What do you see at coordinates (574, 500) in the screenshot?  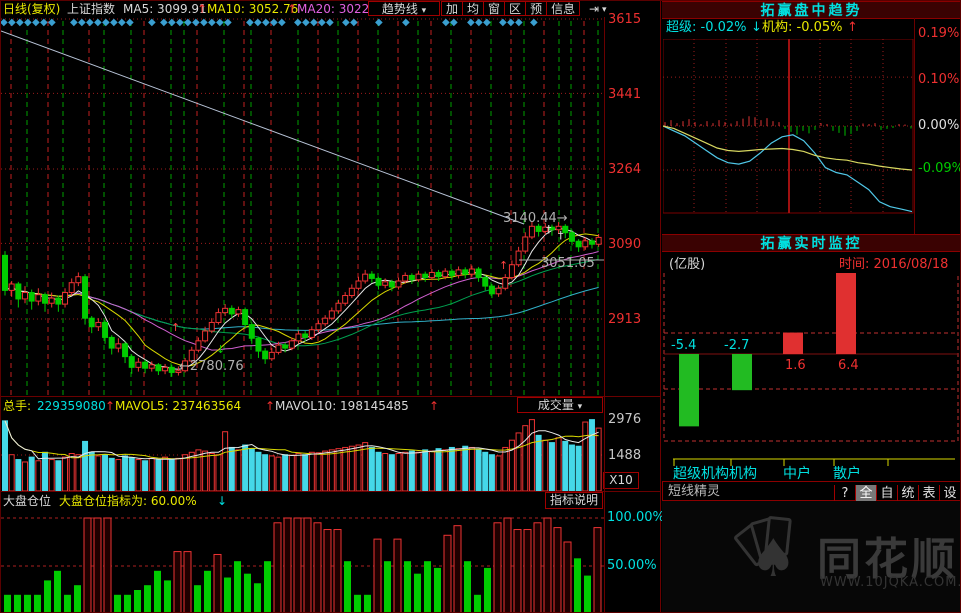 I see `indicator-info-button: 指标说明` at bounding box center [574, 500].